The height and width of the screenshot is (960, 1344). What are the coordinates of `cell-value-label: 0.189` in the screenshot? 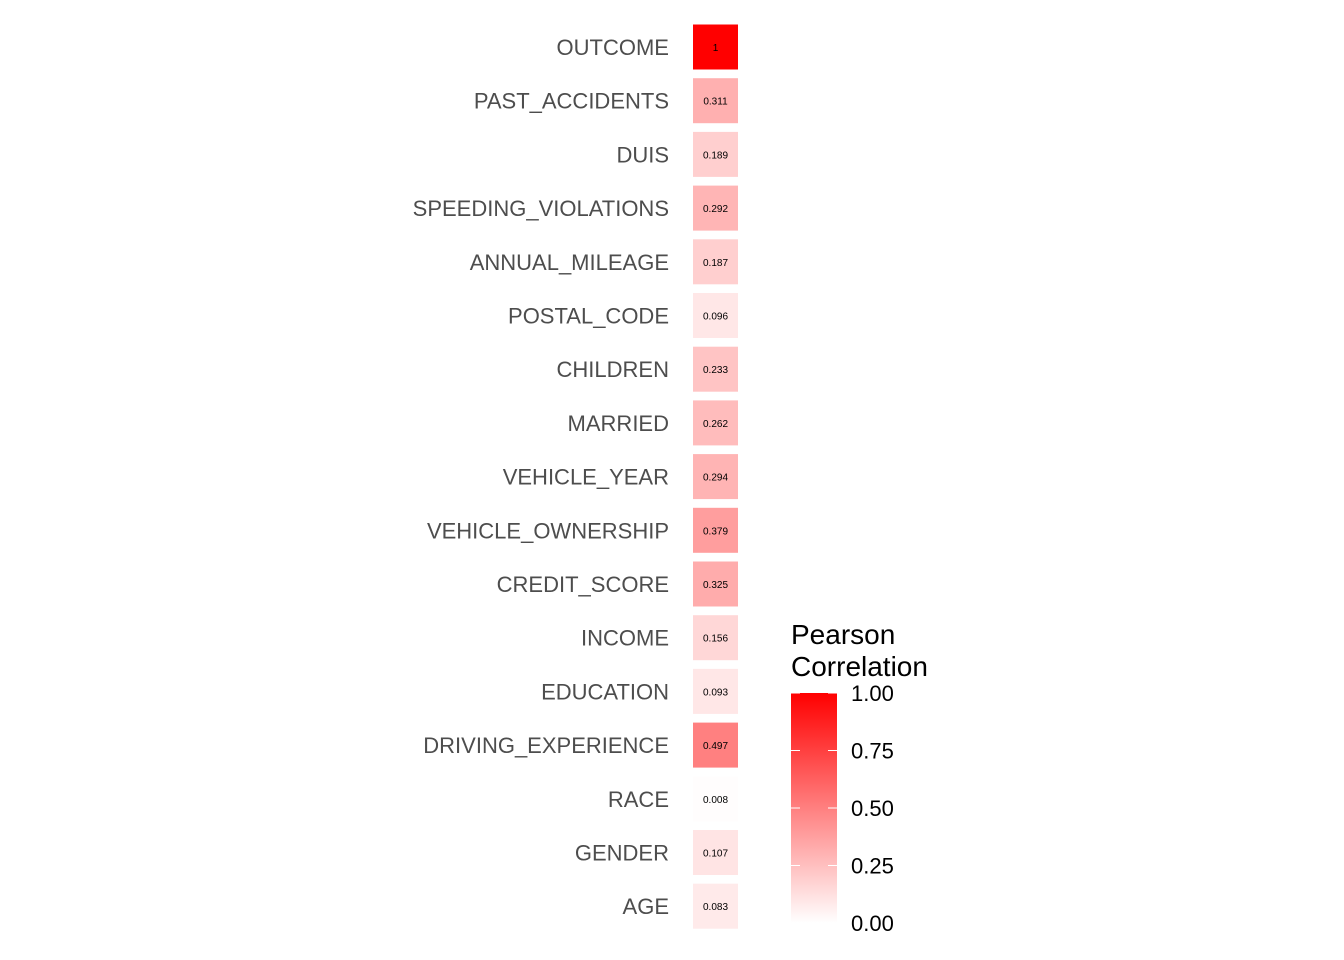 It's located at (715, 155).